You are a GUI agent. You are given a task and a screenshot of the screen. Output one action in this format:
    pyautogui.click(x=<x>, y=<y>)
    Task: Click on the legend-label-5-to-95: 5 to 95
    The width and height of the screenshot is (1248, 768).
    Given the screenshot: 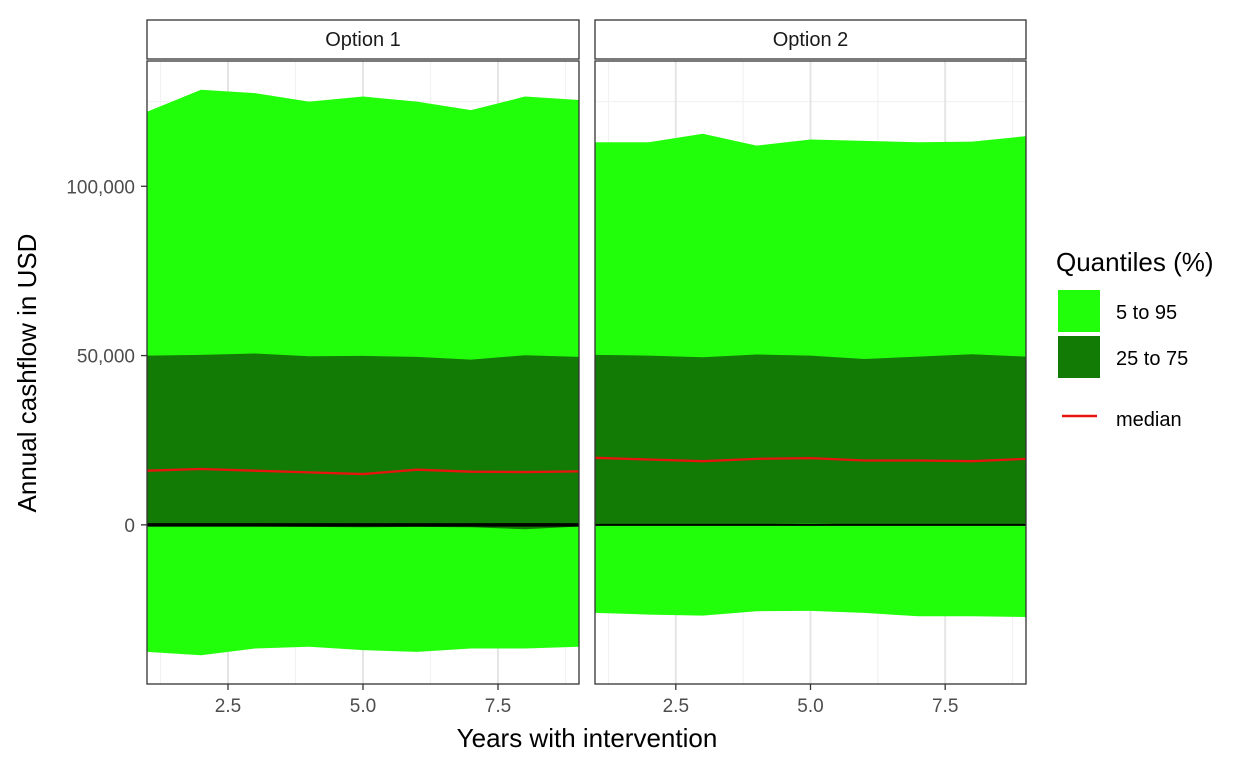 What is the action you would take?
    pyautogui.click(x=1146, y=313)
    